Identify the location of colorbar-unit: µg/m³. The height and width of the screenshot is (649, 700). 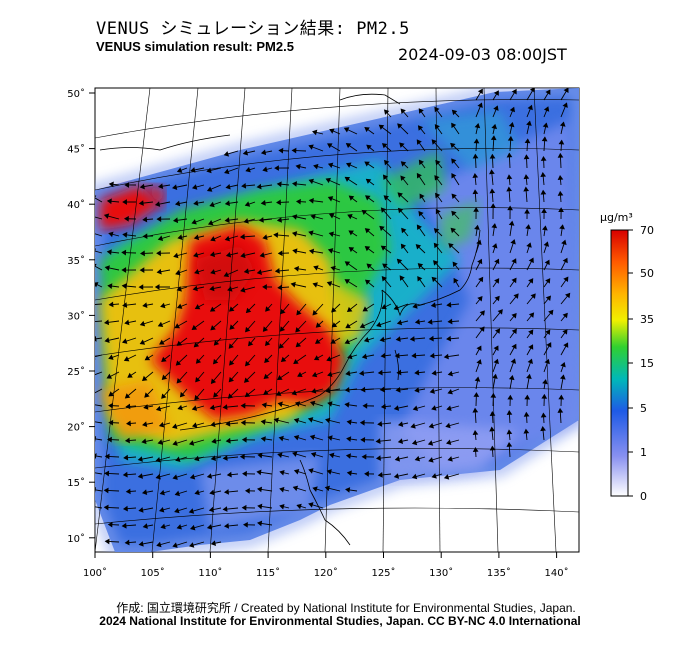
(616, 217).